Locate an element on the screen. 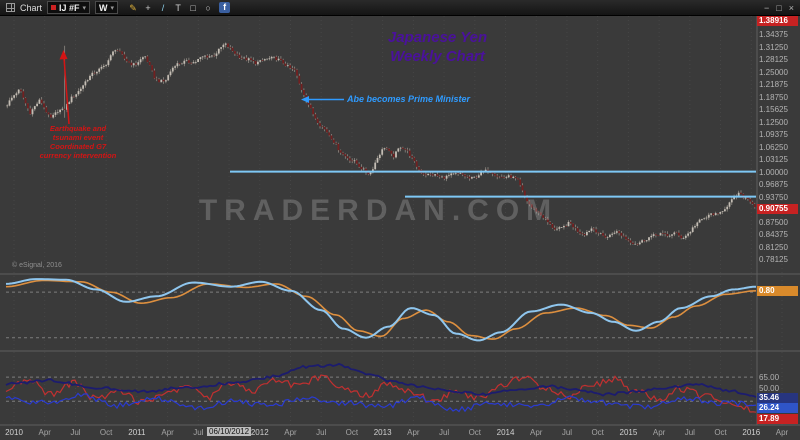 The image size is (800, 440). symbol-input: IJ #F ▾ is located at coordinates (69, 7).